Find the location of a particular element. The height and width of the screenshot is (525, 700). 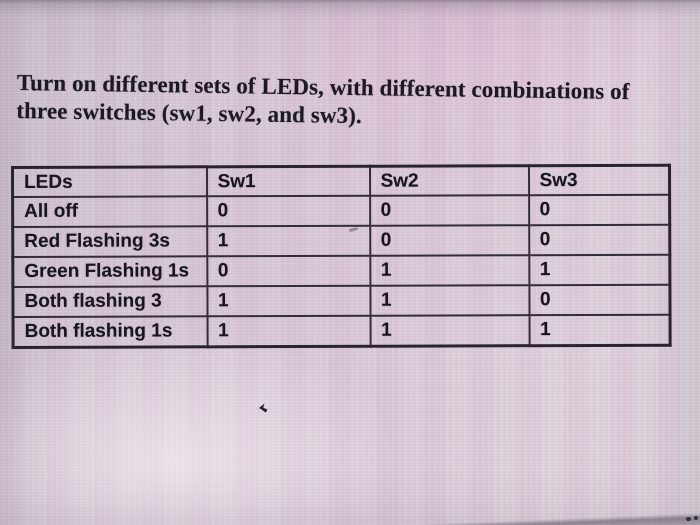

table-row: Both flashing 1s 1 1 1 is located at coordinates (342, 331).